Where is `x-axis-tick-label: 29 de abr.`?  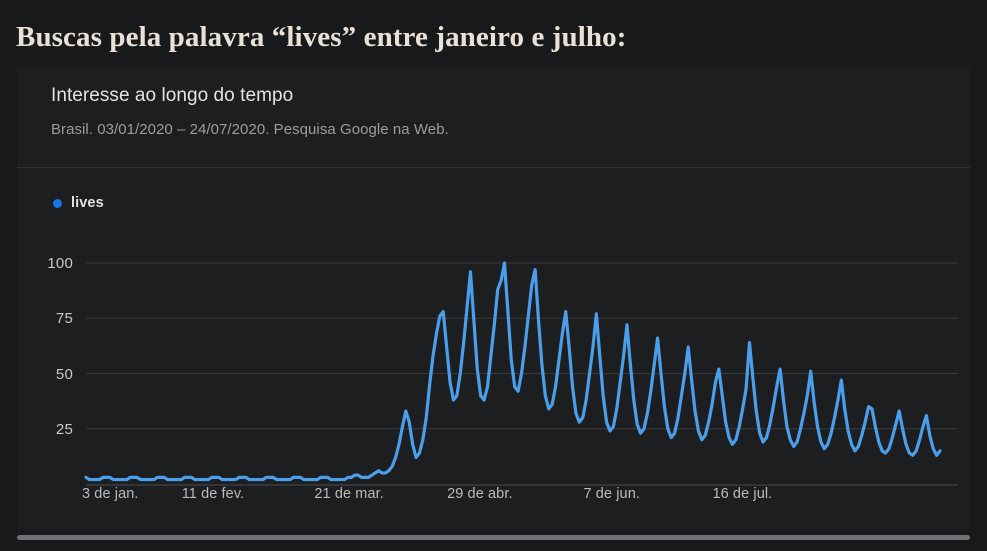 x-axis-tick-label: 29 de abr. is located at coordinates (480, 494).